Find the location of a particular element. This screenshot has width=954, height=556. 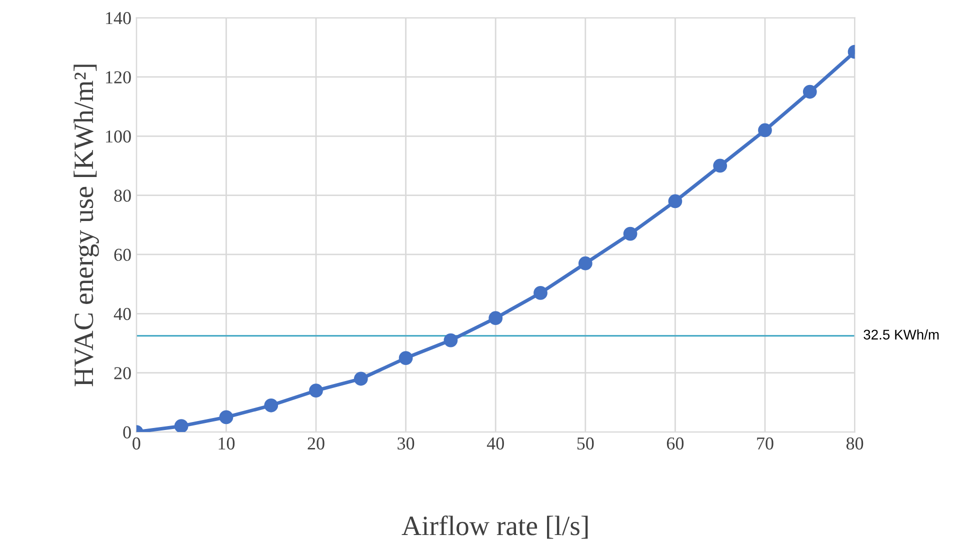

y-tick-label: 80 is located at coordinates (122, 196).